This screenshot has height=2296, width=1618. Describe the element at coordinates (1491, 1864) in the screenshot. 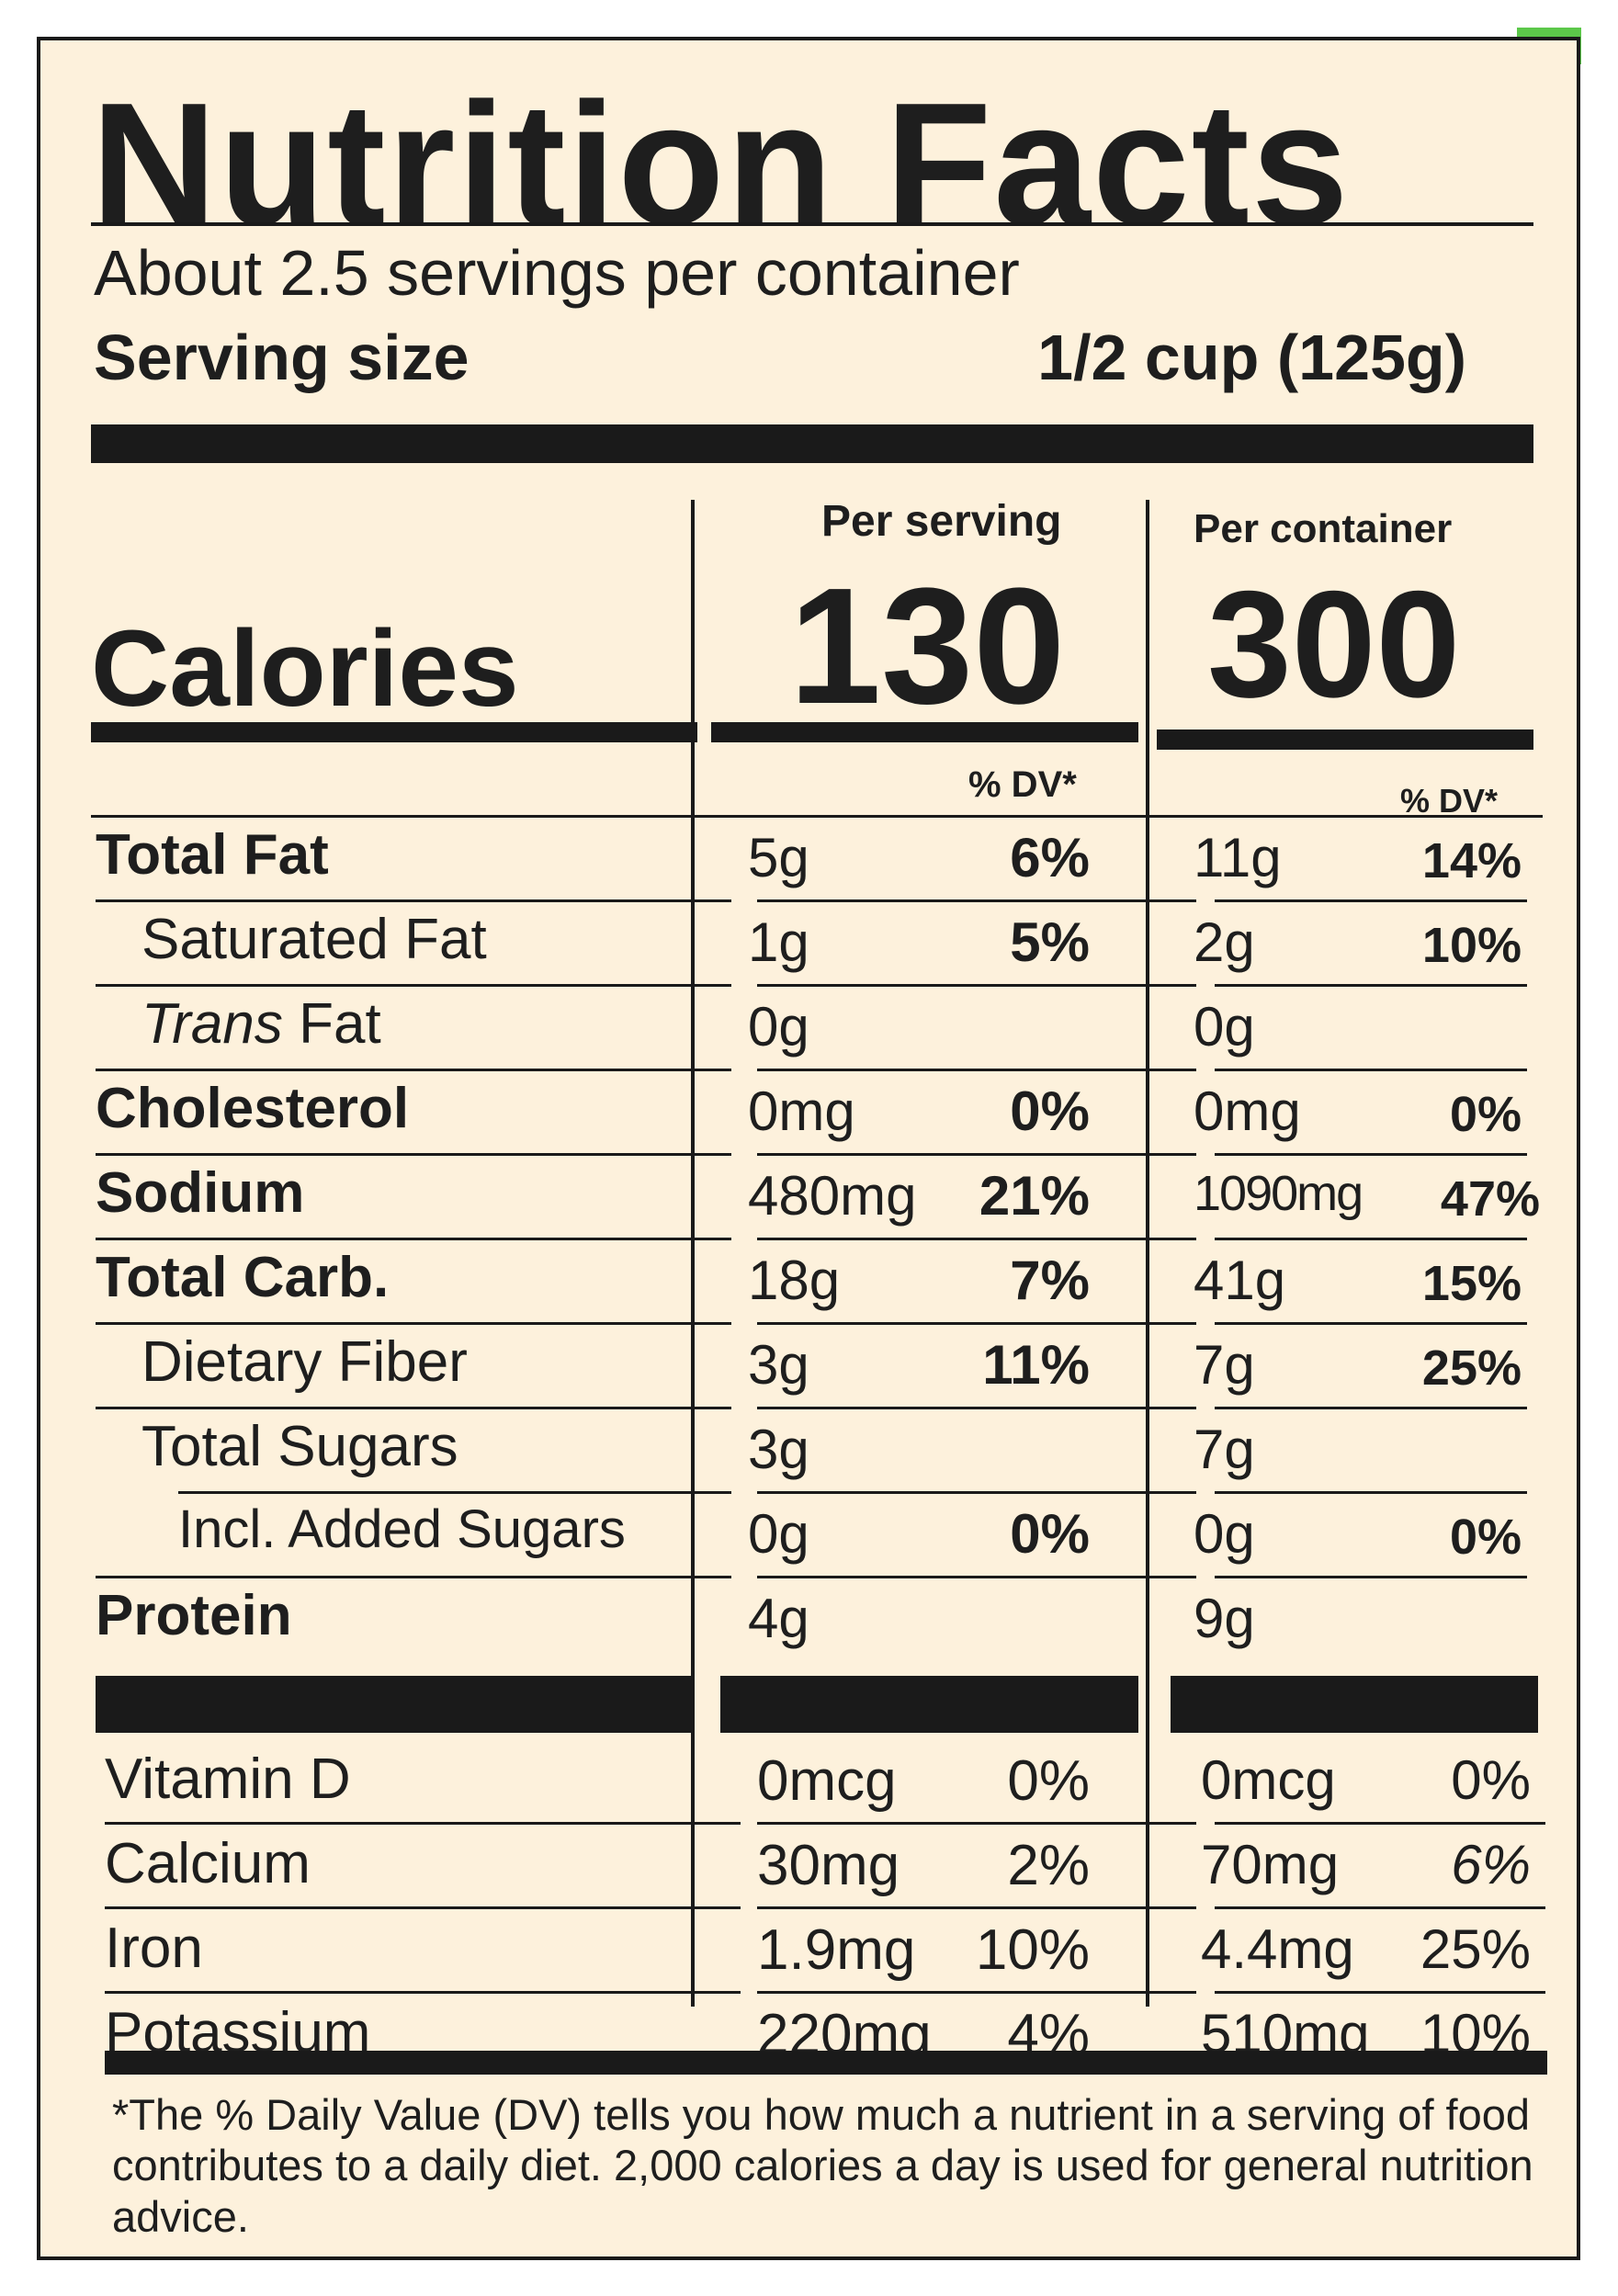

I see `container-dv: 6%` at that location.